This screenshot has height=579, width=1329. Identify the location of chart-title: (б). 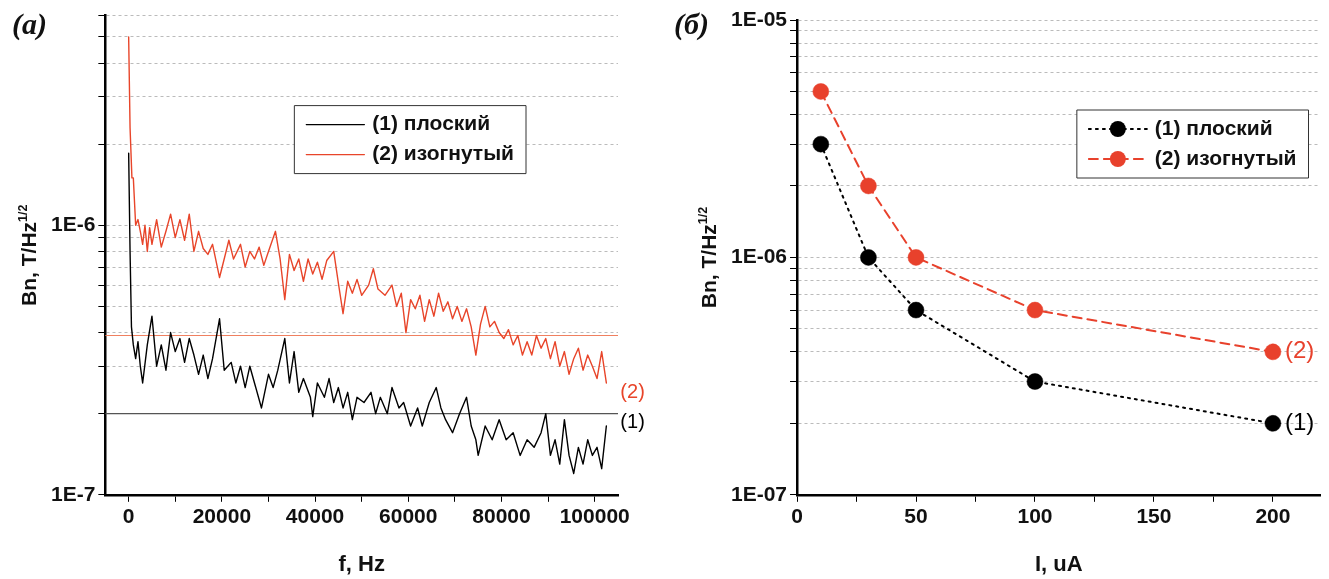
(691, 24).